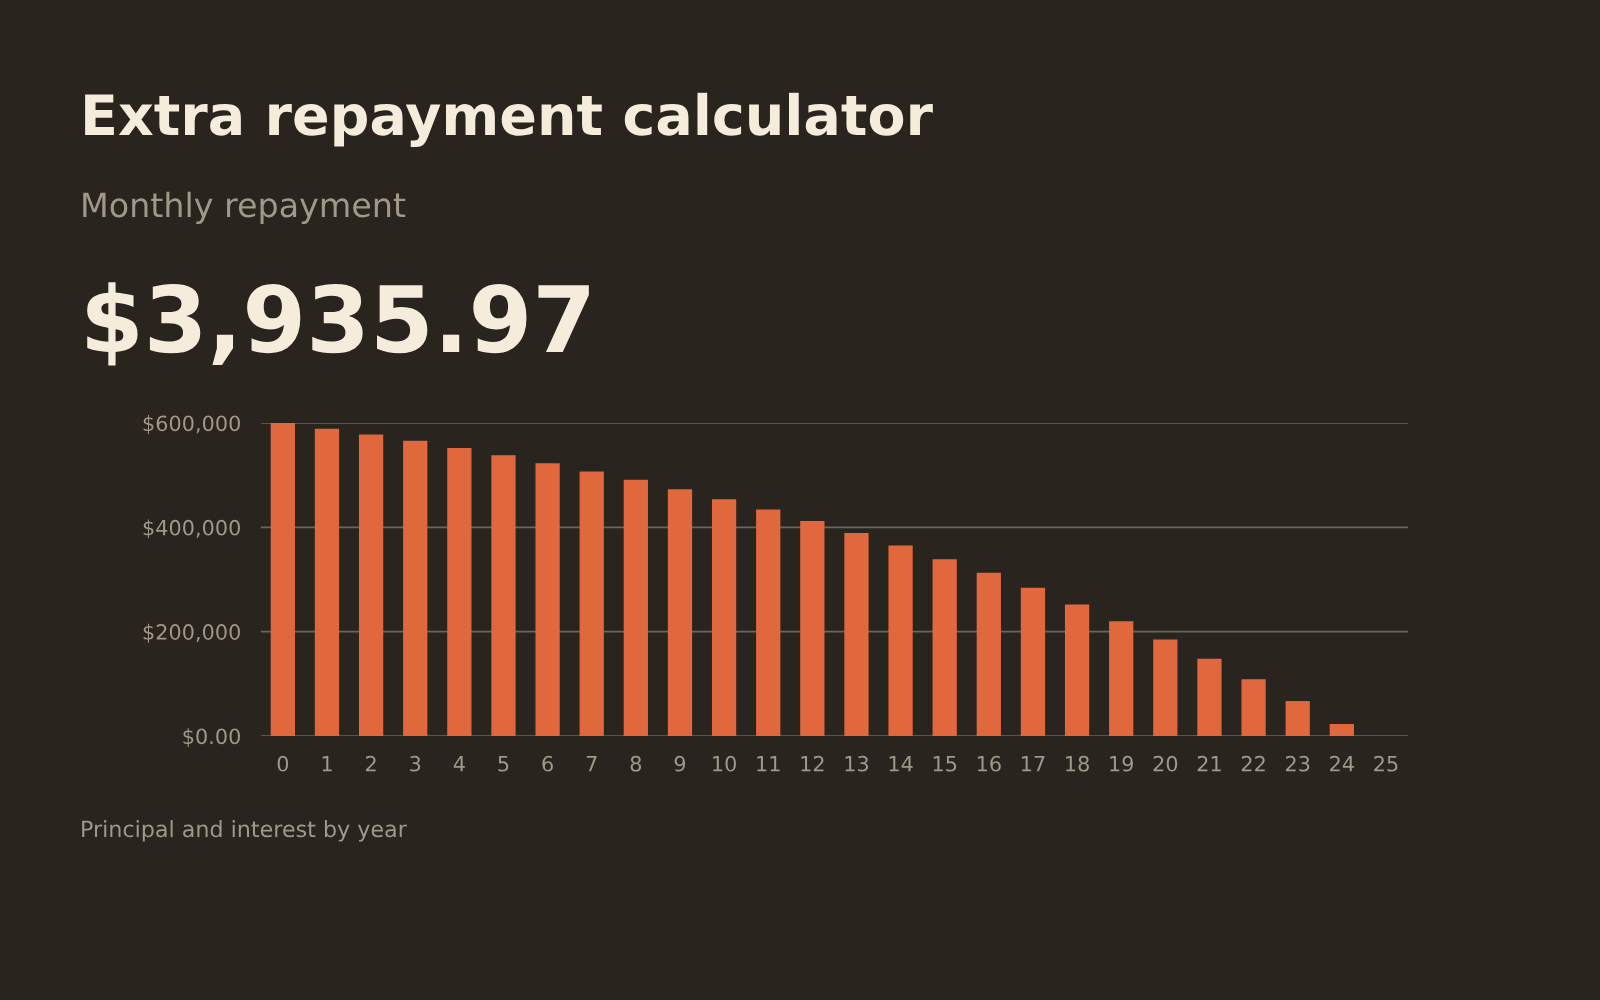 The width and height of the screenshot is (1600, 1000). What do you see at coordinates (283, 763) in the screenshot?
I see `x-tick-label: 0` at bounding box center [283, 763].